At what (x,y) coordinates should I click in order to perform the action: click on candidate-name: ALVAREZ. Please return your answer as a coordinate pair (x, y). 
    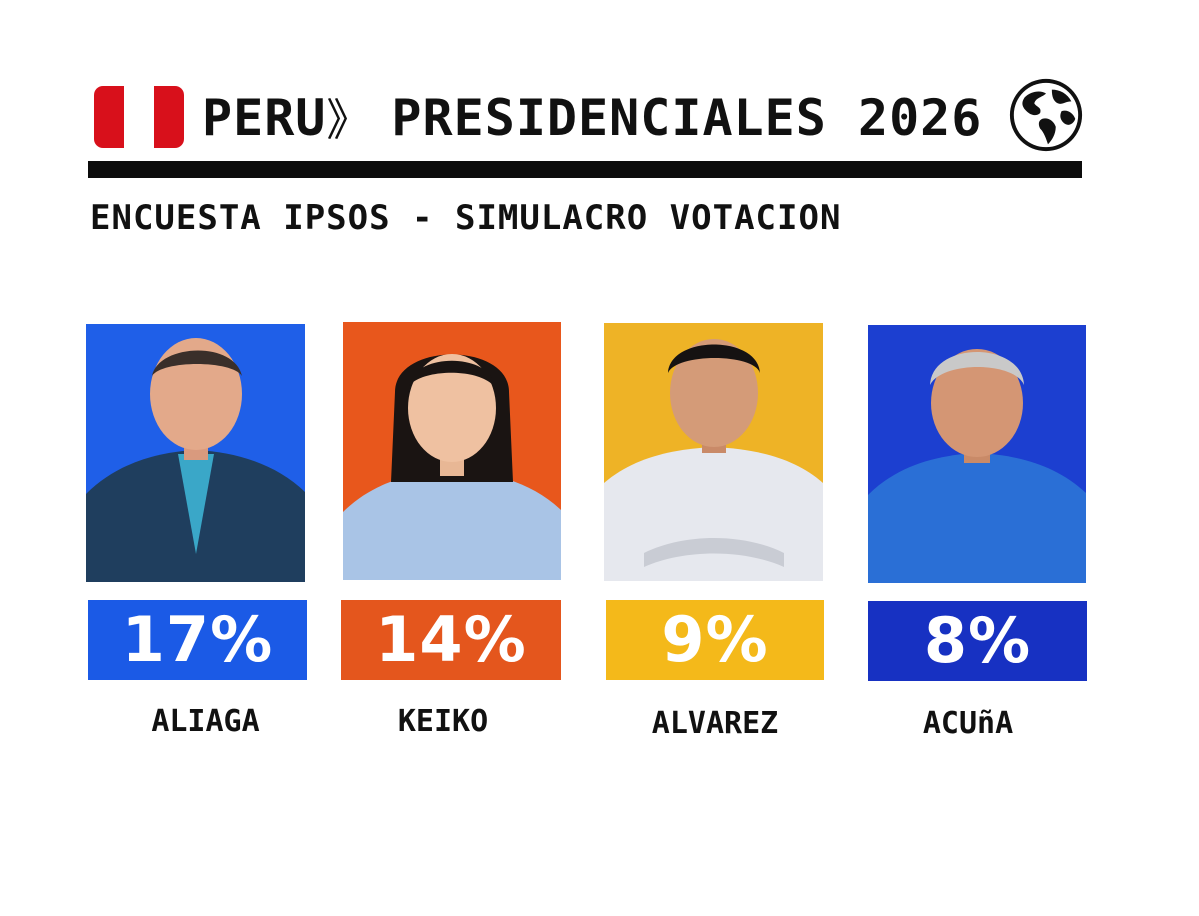
    Looking at the image, I should click on (715, 723).